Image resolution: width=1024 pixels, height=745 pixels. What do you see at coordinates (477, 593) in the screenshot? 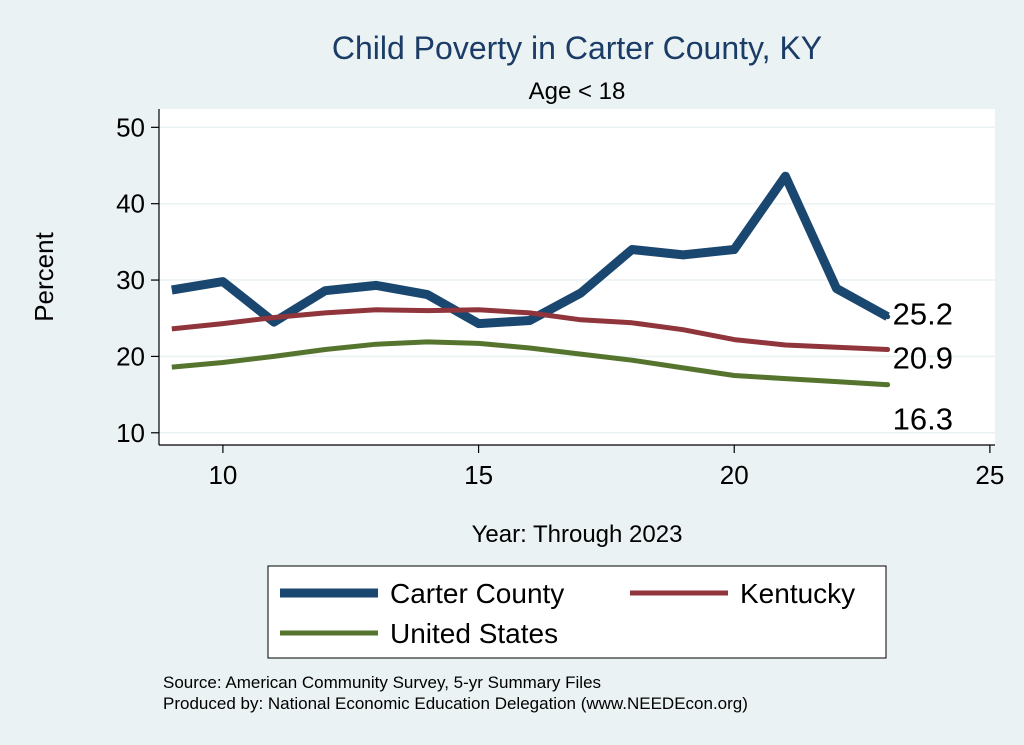
I see `legend-label-carter-county: Carter County` at bounding box center [477, 593].